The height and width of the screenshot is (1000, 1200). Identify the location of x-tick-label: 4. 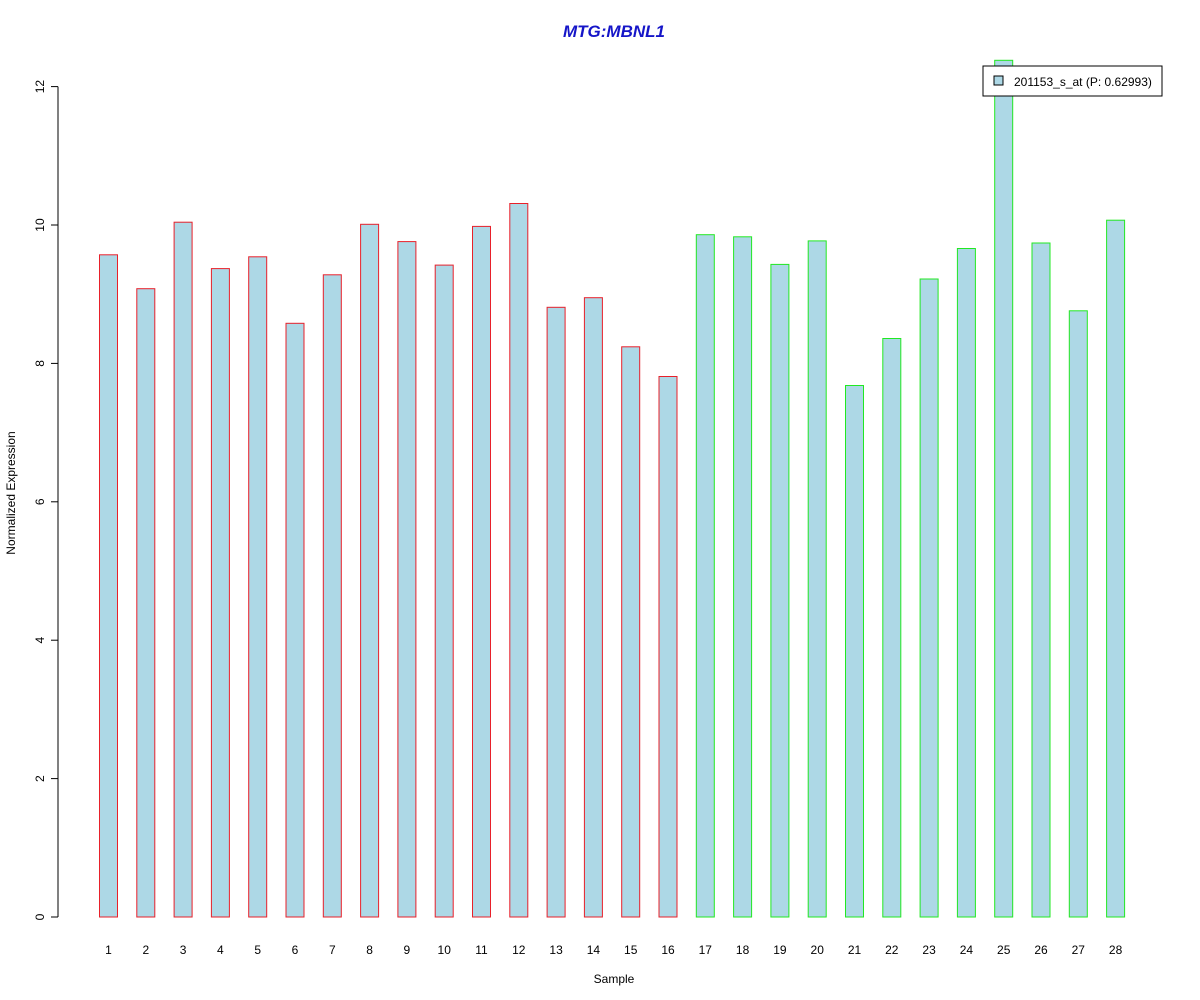
(220, 950).